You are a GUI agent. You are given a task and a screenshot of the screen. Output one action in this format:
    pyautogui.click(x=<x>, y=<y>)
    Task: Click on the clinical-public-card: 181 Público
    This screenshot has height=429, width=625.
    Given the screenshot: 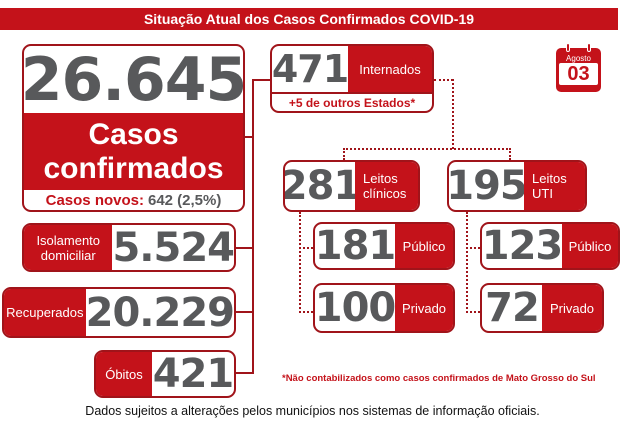 What is the action you would take?
    pyautogui.click(x=384, y=246)
    